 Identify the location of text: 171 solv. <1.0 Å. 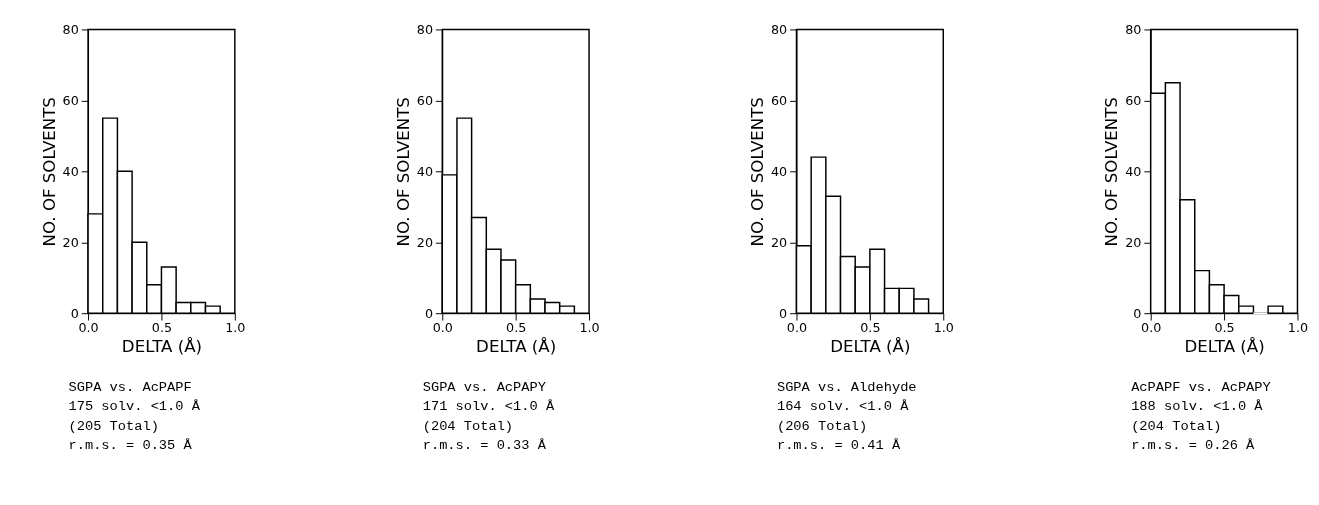
(488, 407).